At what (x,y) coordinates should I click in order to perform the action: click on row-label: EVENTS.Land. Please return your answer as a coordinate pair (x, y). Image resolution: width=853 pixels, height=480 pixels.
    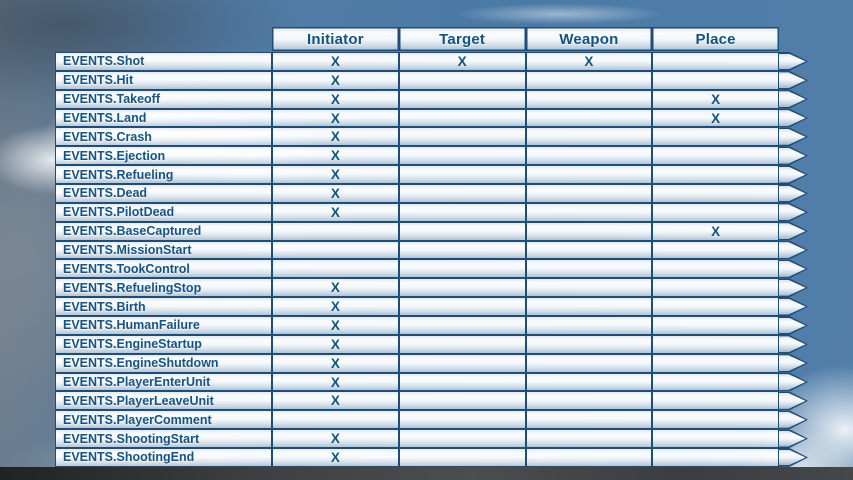
    Looking at the image, I should click on (163, 118).